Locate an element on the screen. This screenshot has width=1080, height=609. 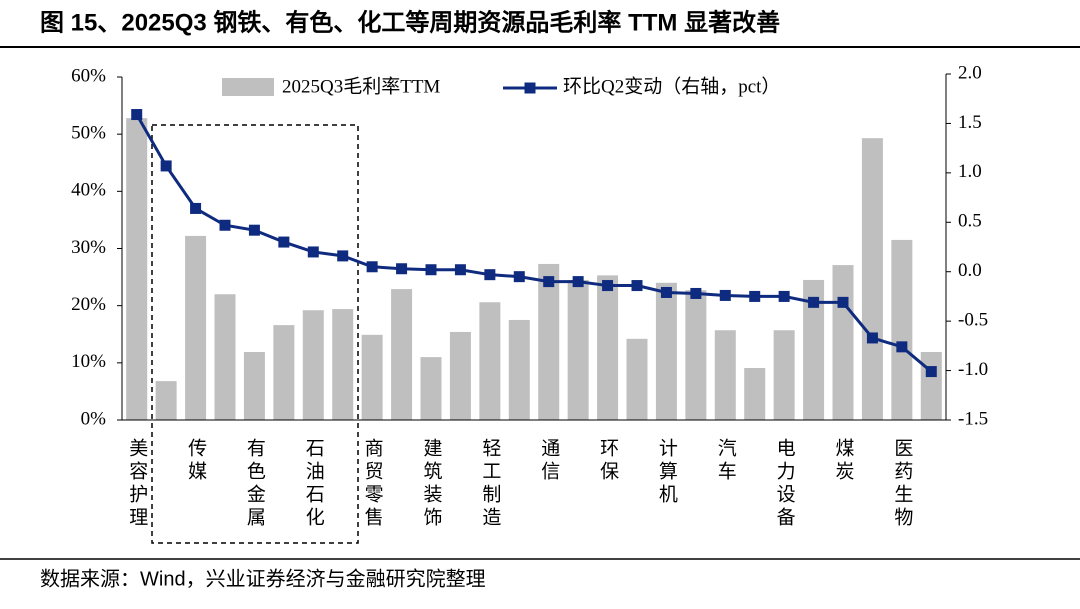
y2-tick-label: -1.5 is located at coordinates (973, 418).